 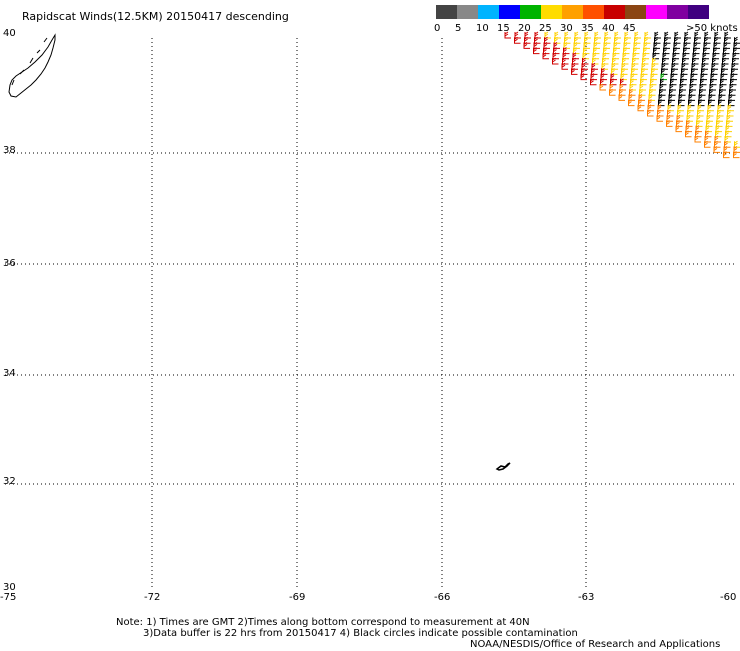 What do you see at coordinates (297, 597) in the screenshot?
I see `lon-label-69: -69` at bounding box center [297, 597].